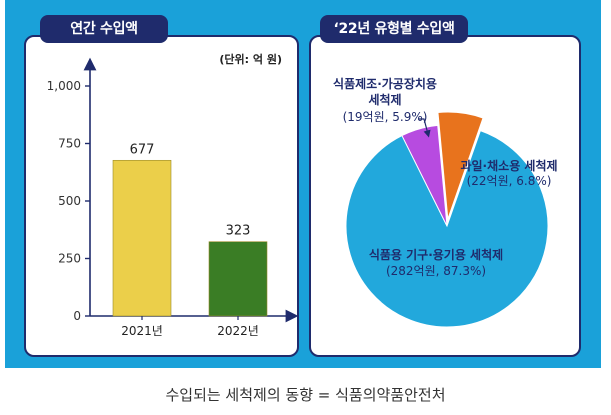 The height and width of the screenshot is (415, 611). I want to click on source-caption: 수입되는 세척제의 동향 = 식품의약품안전처, so click(305, 395).